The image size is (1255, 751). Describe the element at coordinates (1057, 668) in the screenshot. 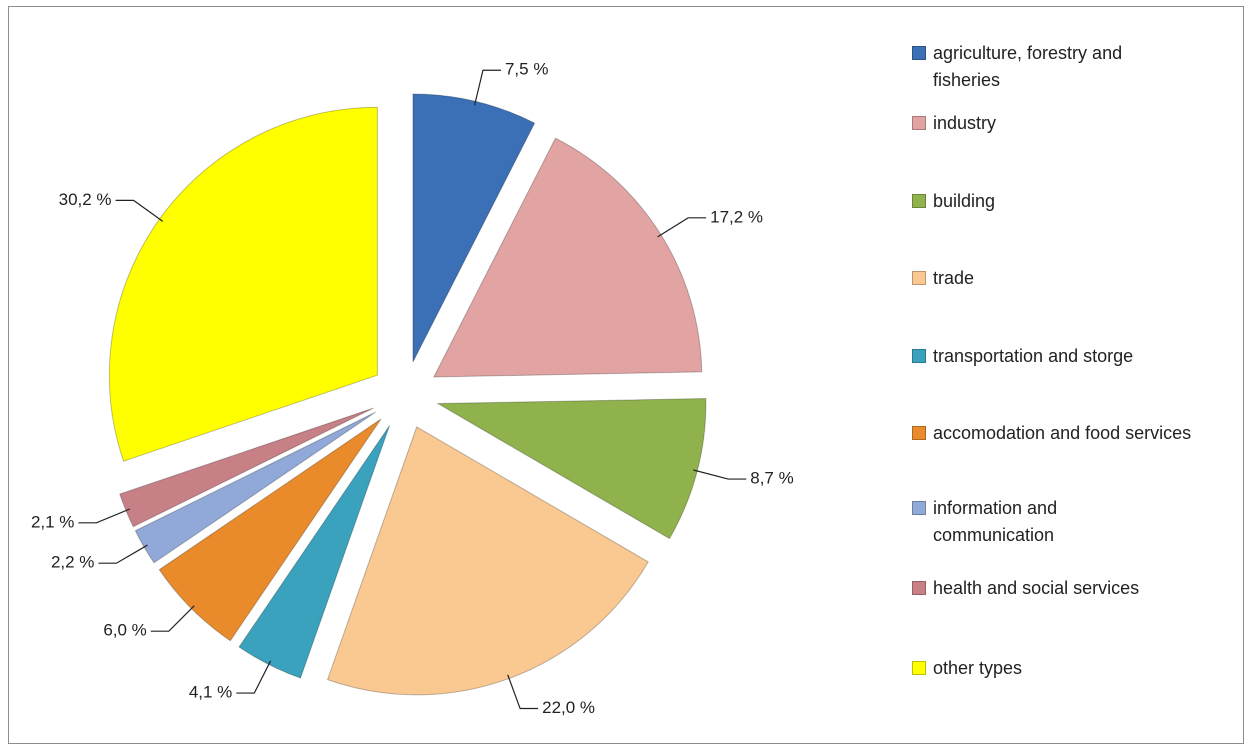

I see `legend-item: other types` at that location.